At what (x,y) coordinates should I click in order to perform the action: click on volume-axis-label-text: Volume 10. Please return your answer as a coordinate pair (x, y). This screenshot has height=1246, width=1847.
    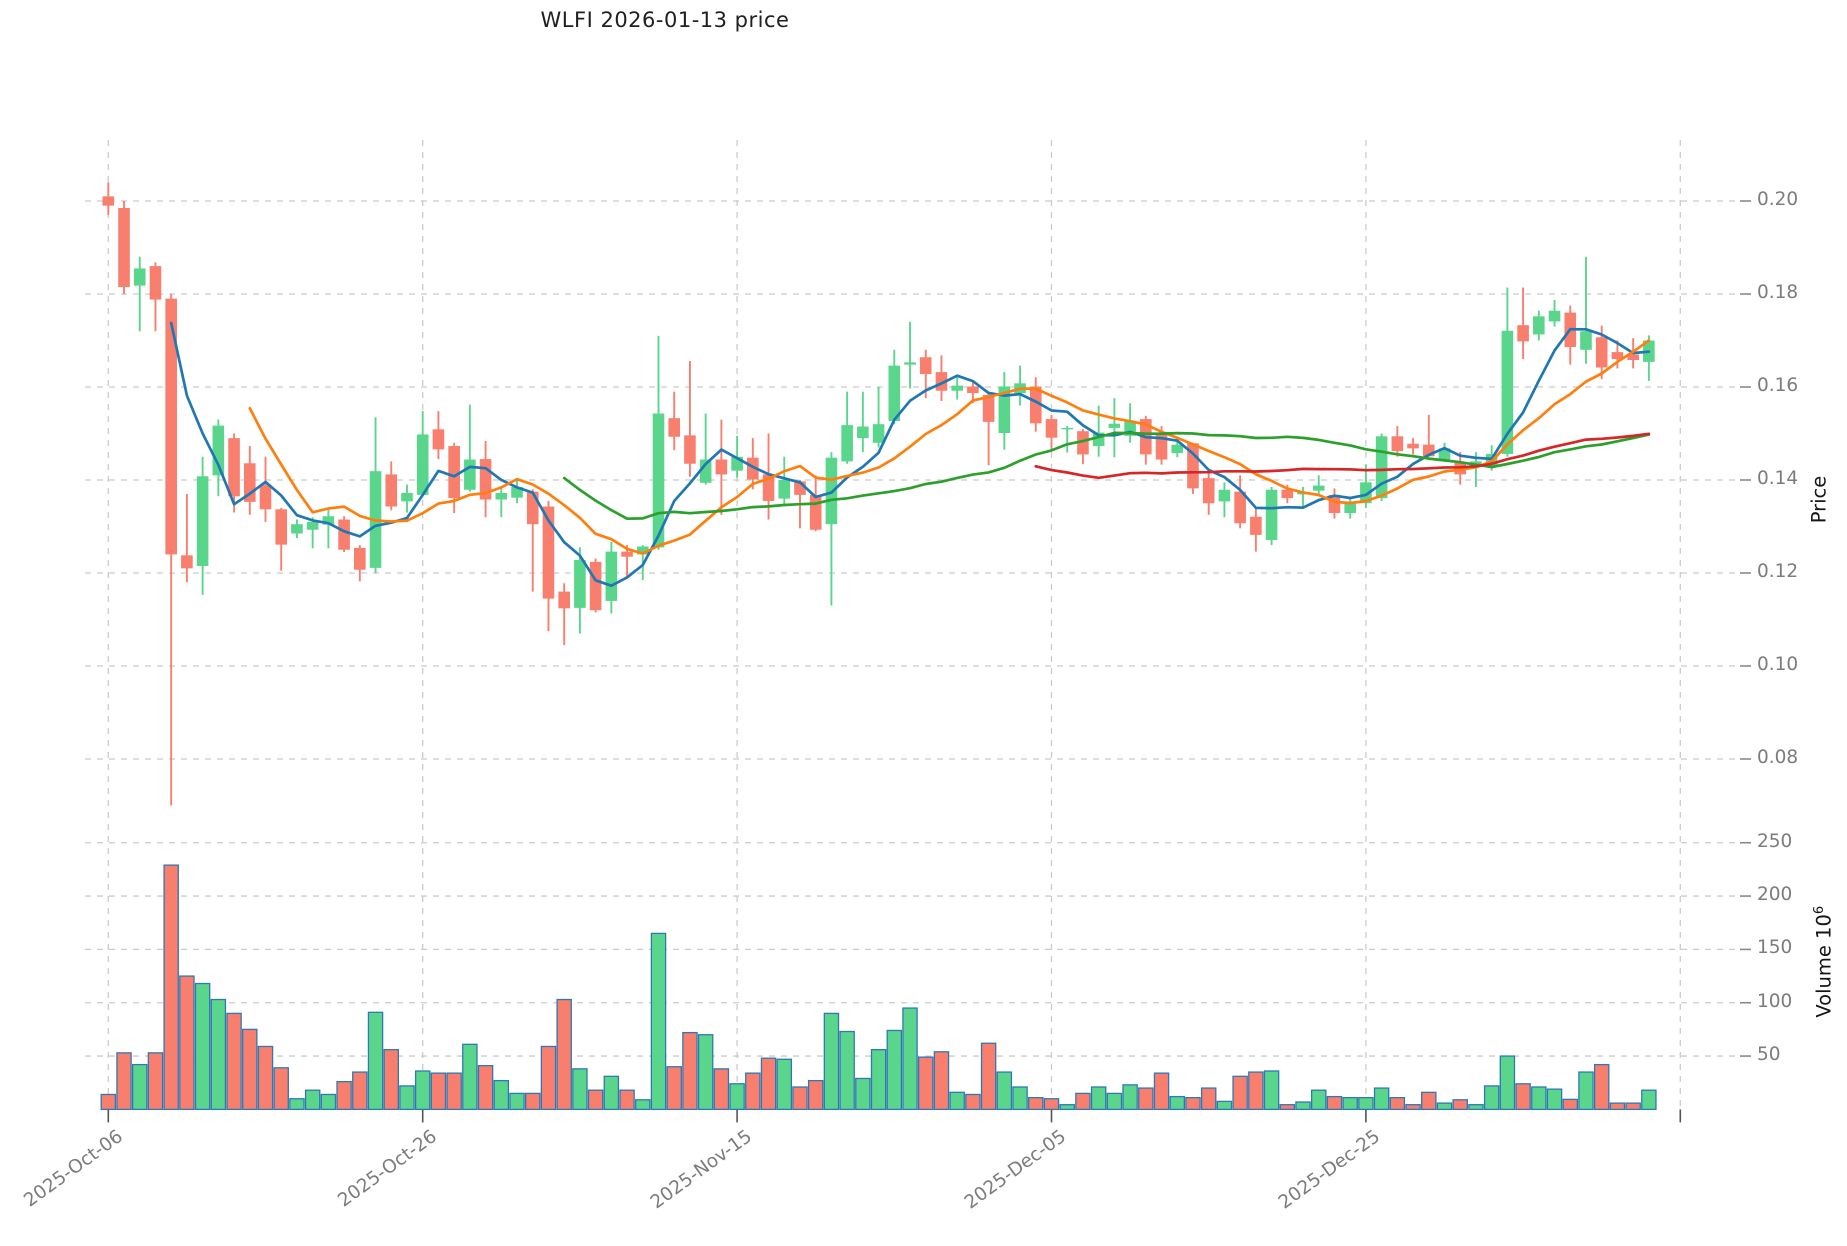
    Looking at the image, I should click on (1824, 966).